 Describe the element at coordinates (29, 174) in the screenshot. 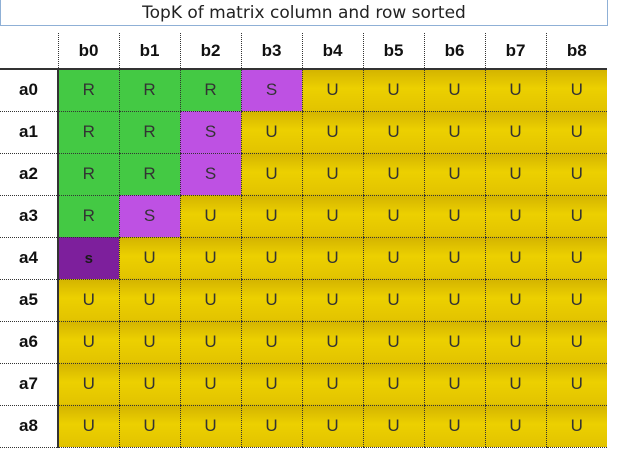

I see `row-header: a2` at that location.